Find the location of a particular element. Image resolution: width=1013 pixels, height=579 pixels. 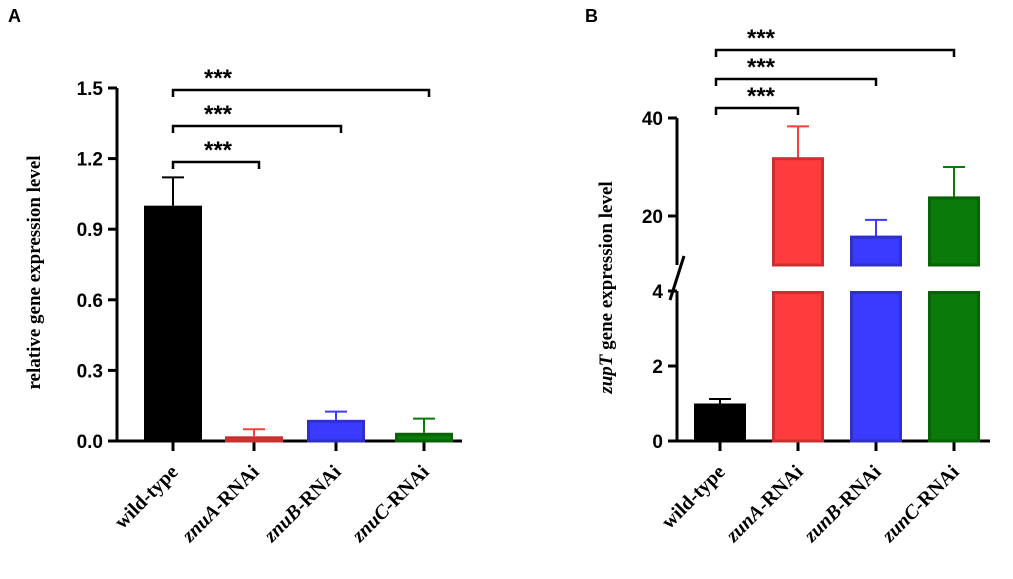

y-tick-label-lower-2: 4 is located at coordinates (657, 292).